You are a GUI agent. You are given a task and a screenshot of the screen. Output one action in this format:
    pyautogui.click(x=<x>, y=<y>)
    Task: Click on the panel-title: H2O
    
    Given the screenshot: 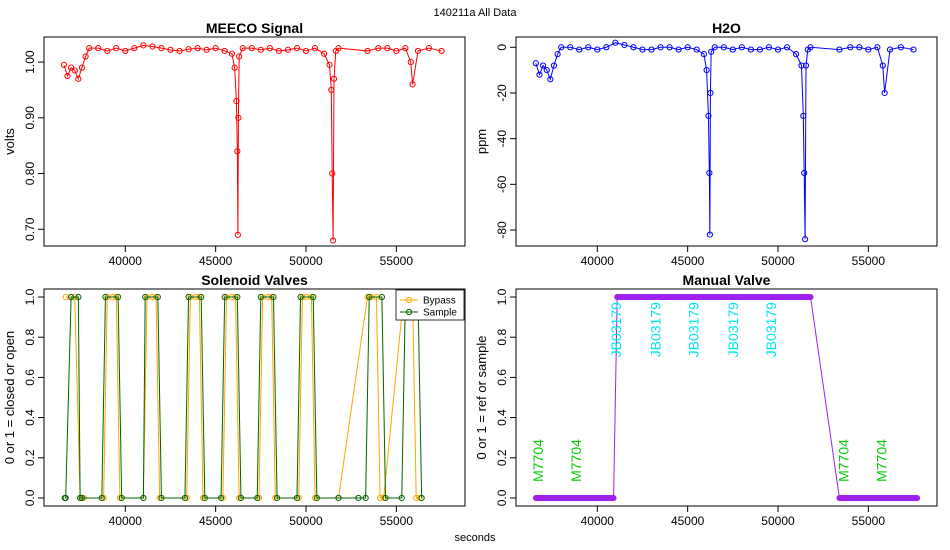 What is the action you would take?
    pyautogui.click(x=726, y=28)
    